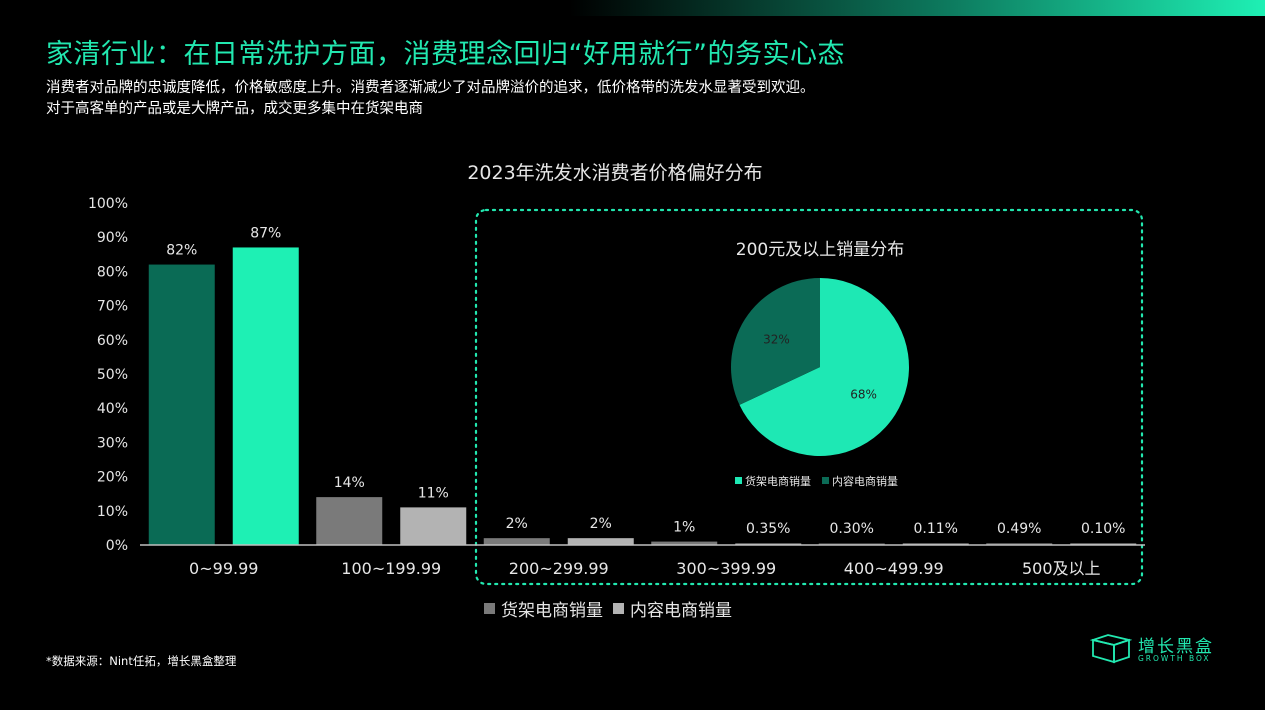 The width and height of the screenshot is (1265, 710). I want to click on pie-slice-content, so click(775, 341).